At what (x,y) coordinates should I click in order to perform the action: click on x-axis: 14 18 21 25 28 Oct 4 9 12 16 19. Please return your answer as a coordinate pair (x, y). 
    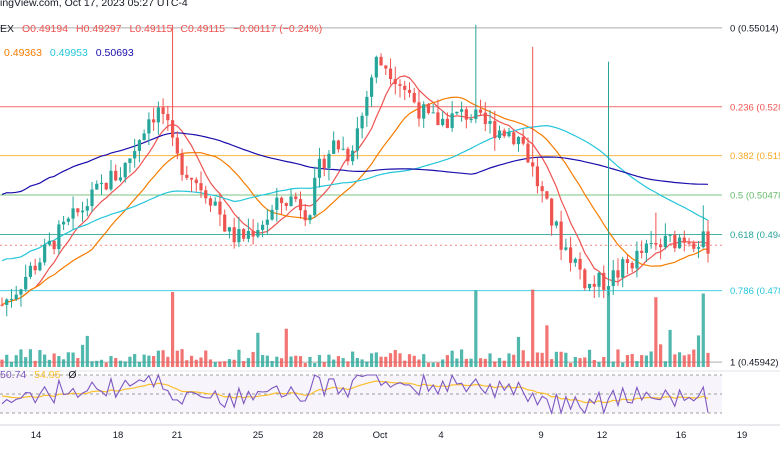
    Looking at the image, I should click on (389, 435).